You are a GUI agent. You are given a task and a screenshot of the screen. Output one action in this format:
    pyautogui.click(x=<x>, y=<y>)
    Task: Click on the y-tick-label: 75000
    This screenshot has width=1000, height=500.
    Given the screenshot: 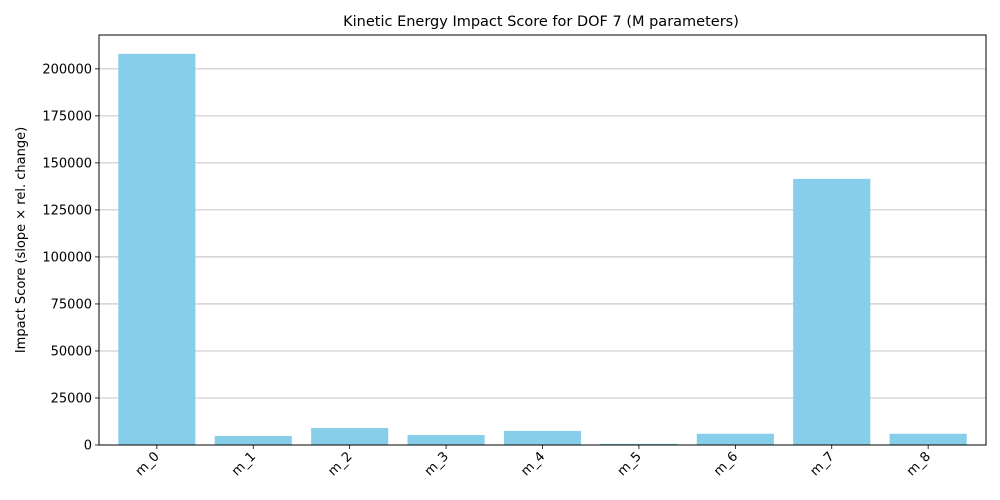 What is the action you would take?
    pyautogui.click(x=71, y=304)
    